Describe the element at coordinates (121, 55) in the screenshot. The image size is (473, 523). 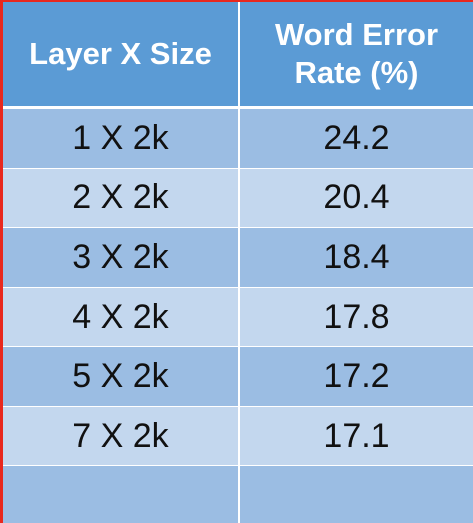
I see `column-header-layer-size: Layer X Size` at that location.